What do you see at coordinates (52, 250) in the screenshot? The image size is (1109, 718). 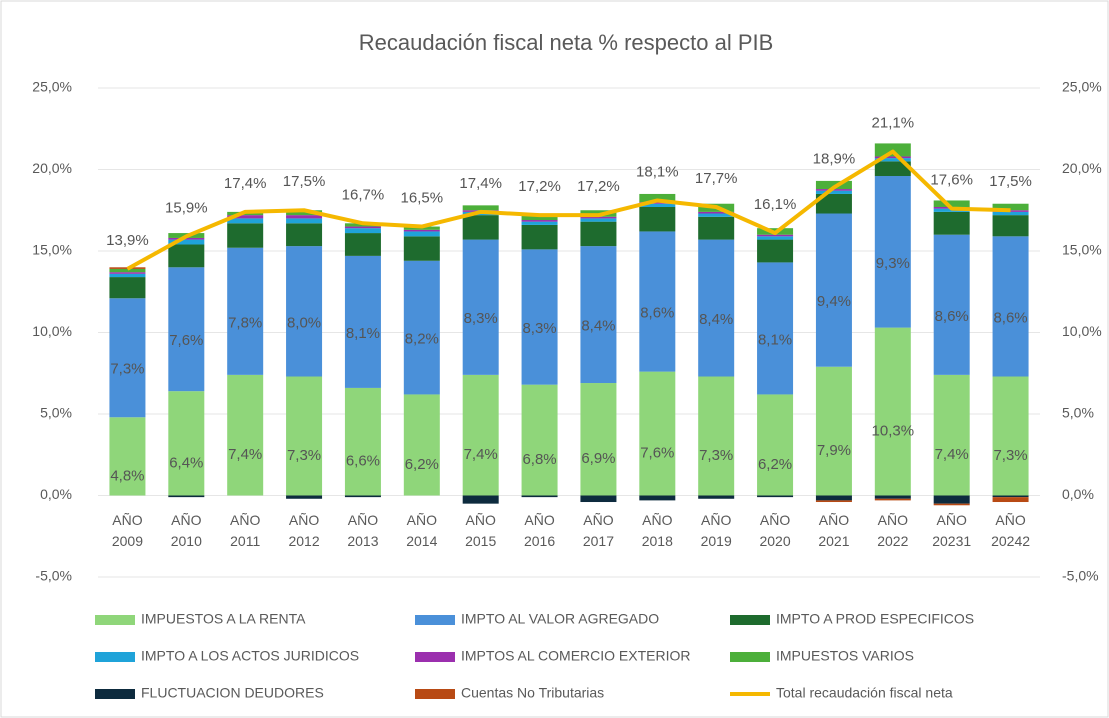 I see `y-tick-label: 15,0%` at bounding box center [52, 250].